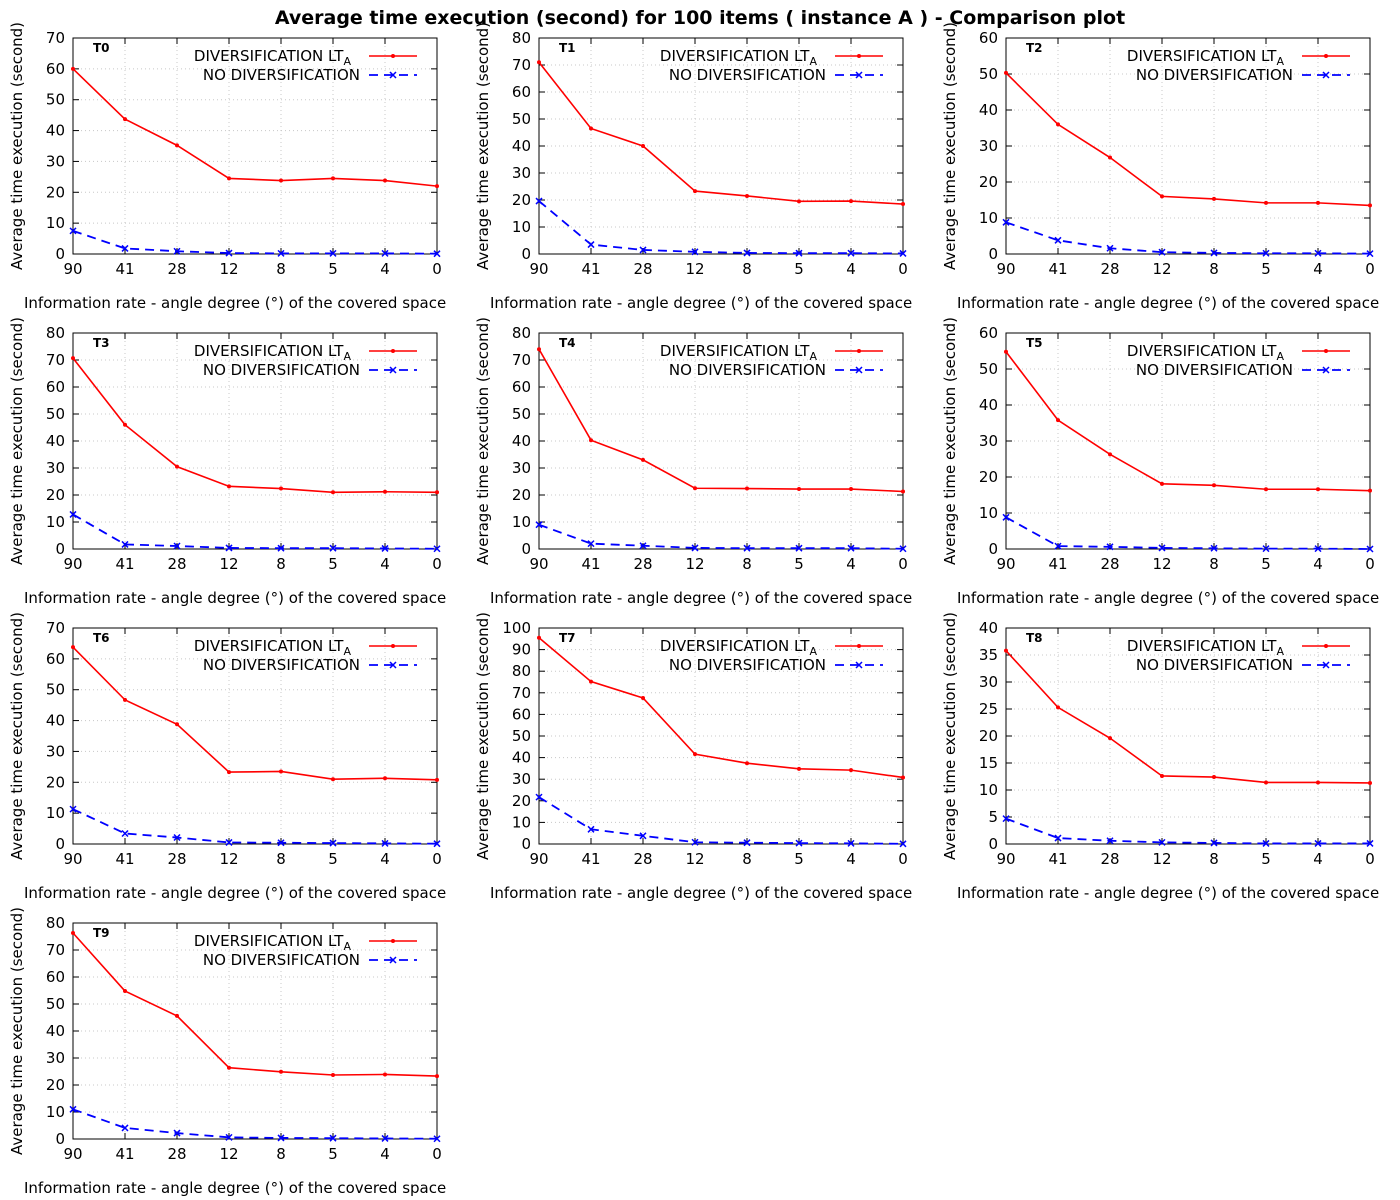 The image size is (1400, 1200). Describe the element at coordinates (1206, 57) in the screenshot. I see `legend-label-diversification: DIVERSIFICATION LTA` at that location.